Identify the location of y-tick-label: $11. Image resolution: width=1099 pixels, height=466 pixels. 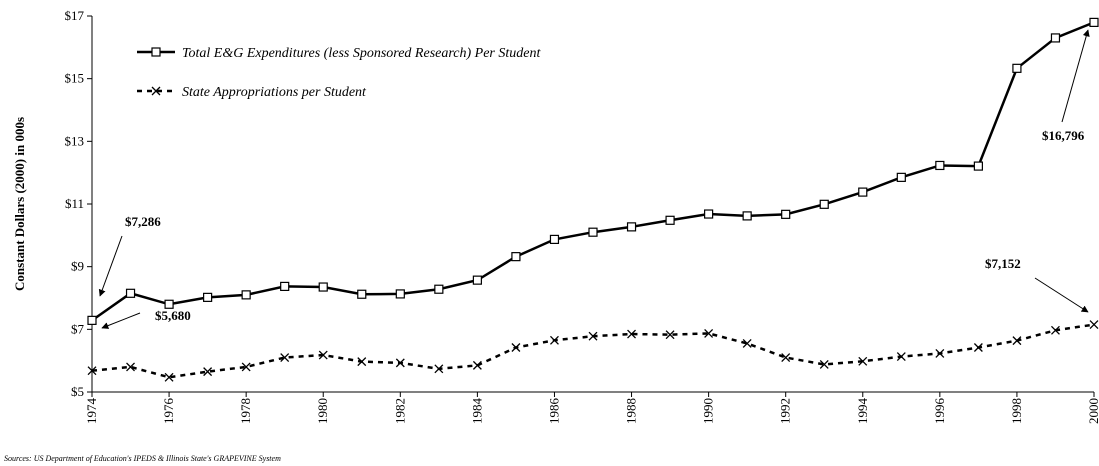
(74, 203).